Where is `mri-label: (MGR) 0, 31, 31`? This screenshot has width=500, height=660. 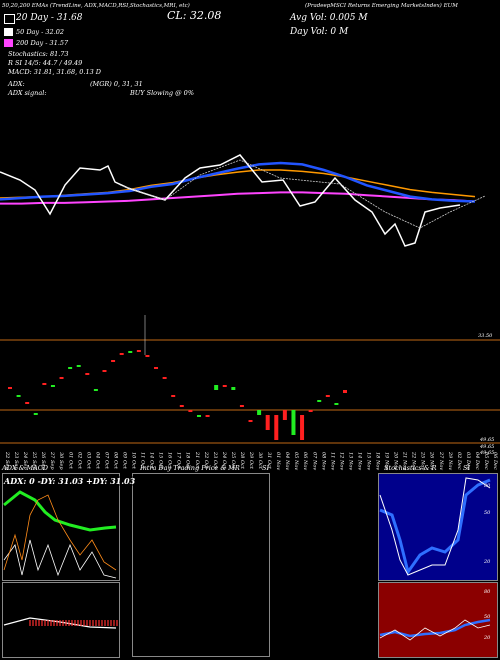
mri-label: (MGR) 0, 31, 31 is located at coordinates (116, 84).